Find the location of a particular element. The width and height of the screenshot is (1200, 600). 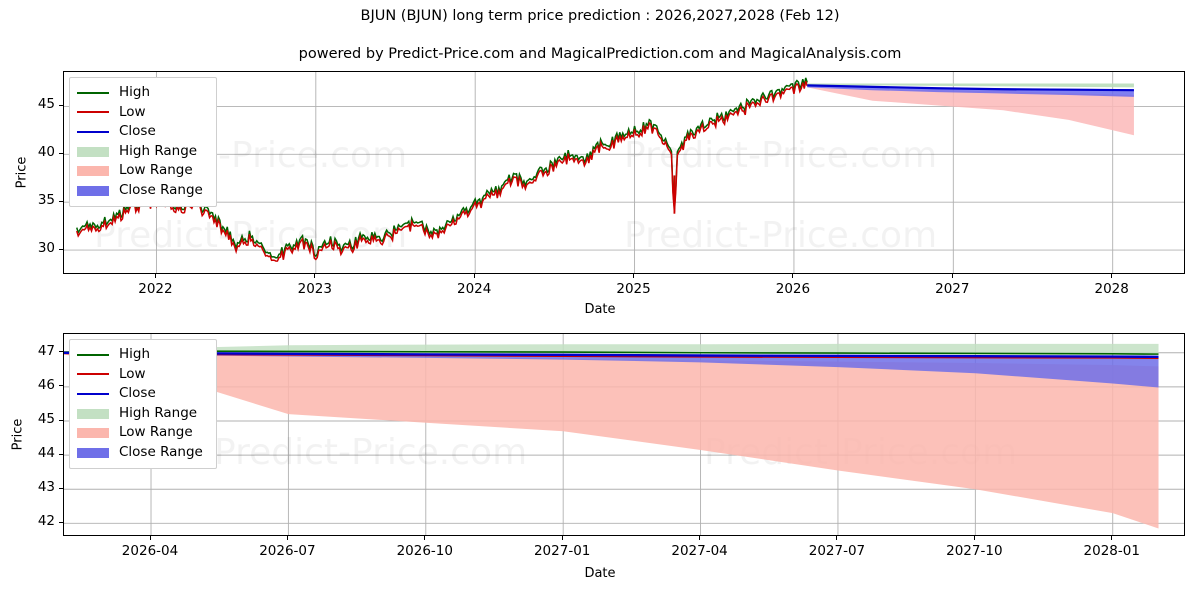

forecast-detail-x-tick: 2026-10 is located at coordinates (424, 551).